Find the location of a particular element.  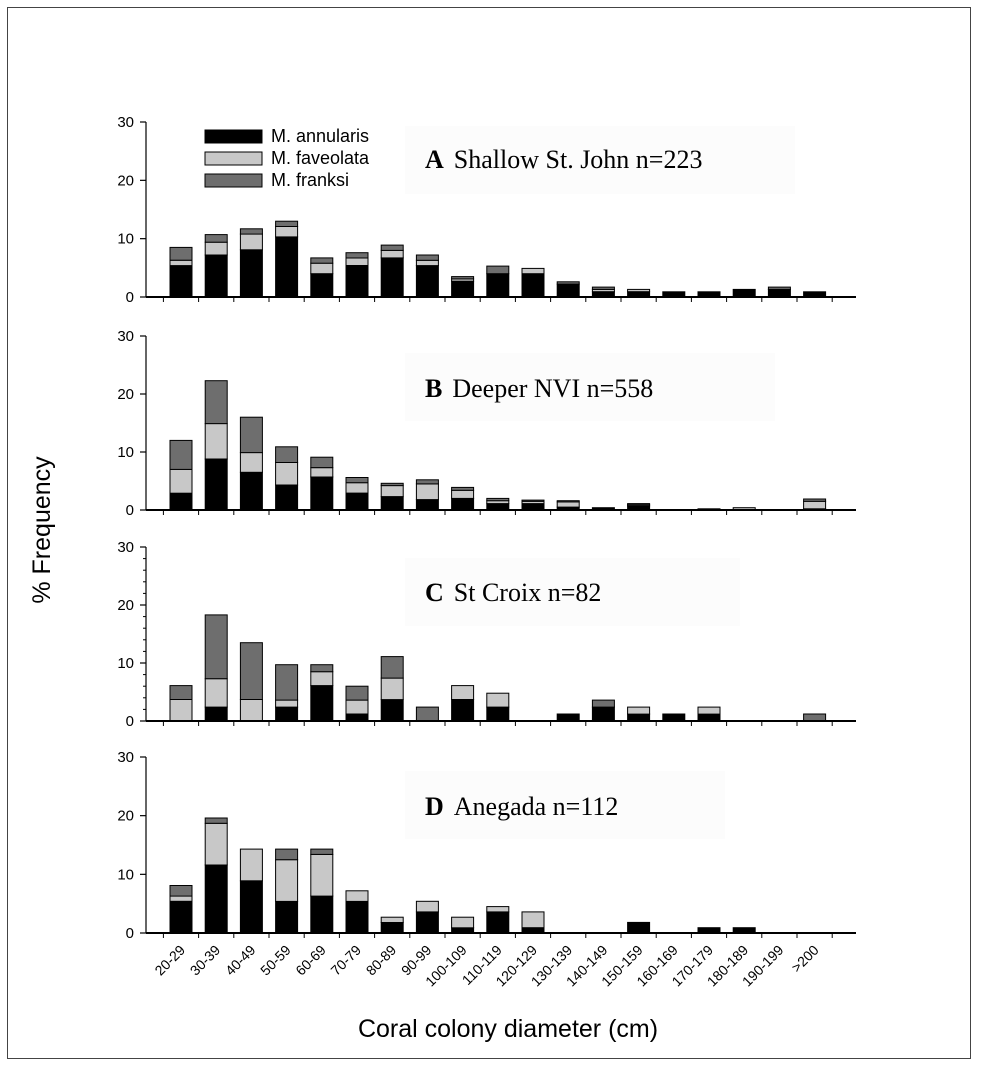

panel-c: C St Croix n=82 0 10 20 30 is located at coordinates (486, 634).